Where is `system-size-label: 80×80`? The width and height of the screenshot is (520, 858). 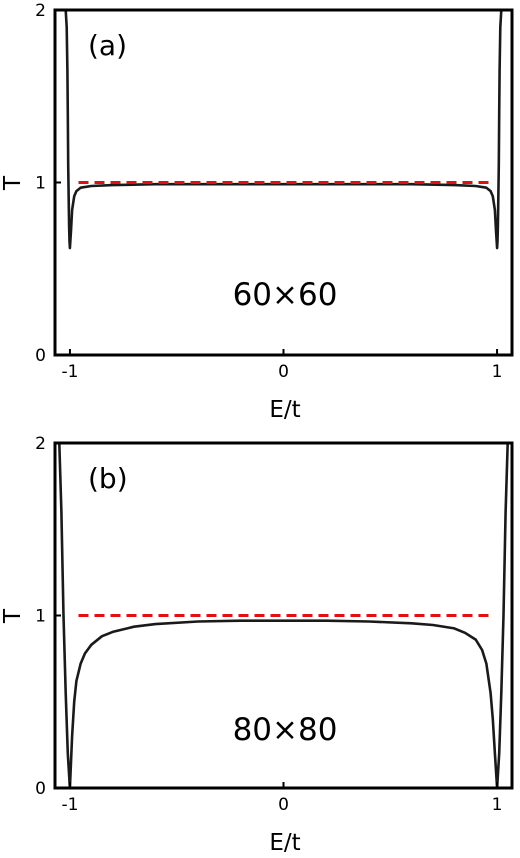 system-size-label: 80×80 is located at coordinates (285, 730).